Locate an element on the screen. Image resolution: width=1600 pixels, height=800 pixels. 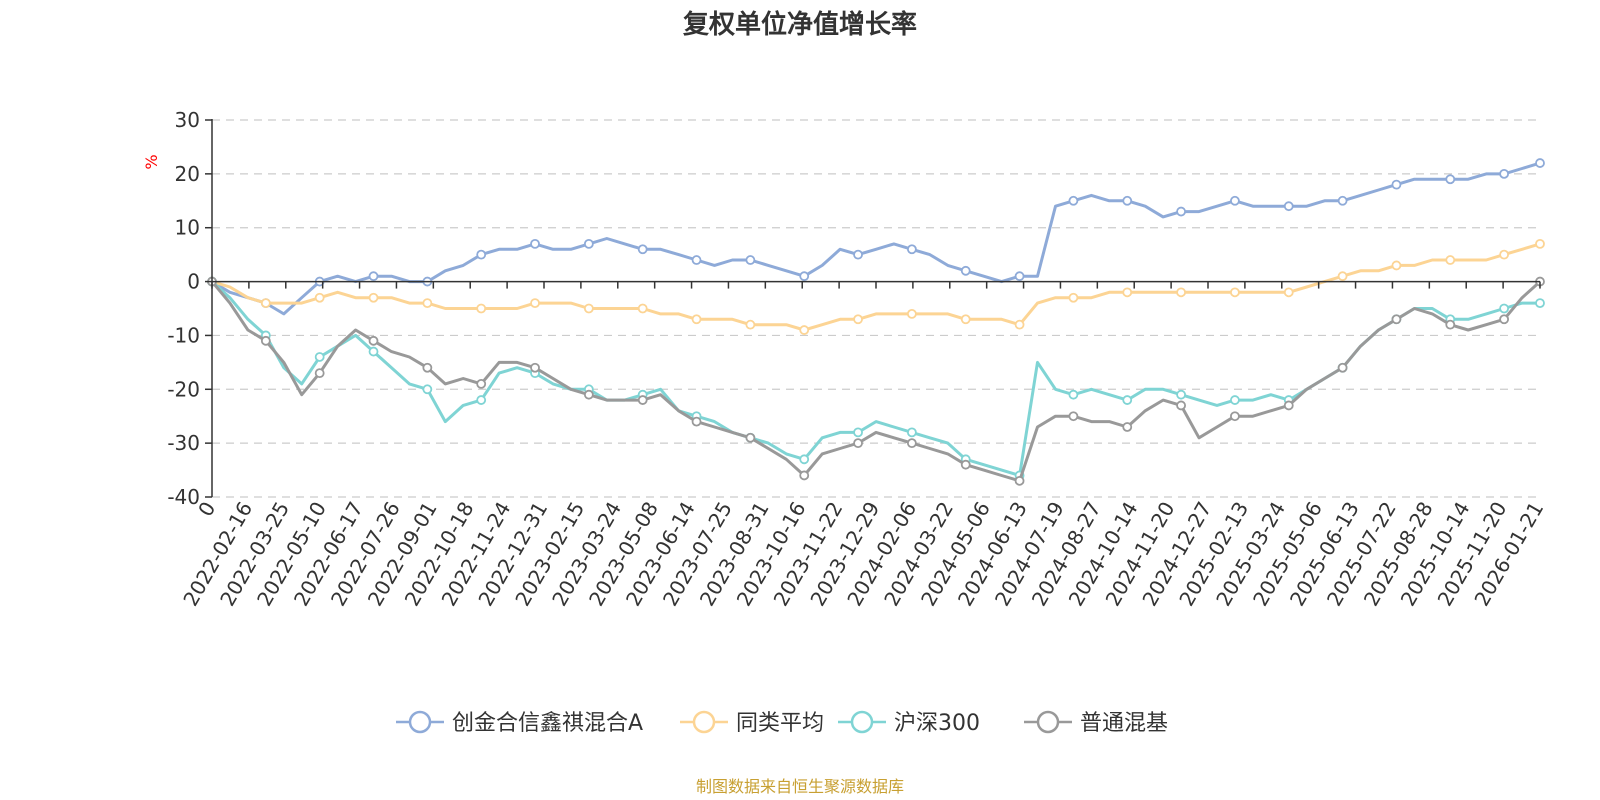
legend-item-1: 创金合信鑫祺混合A is located at coordinates (519, 723).